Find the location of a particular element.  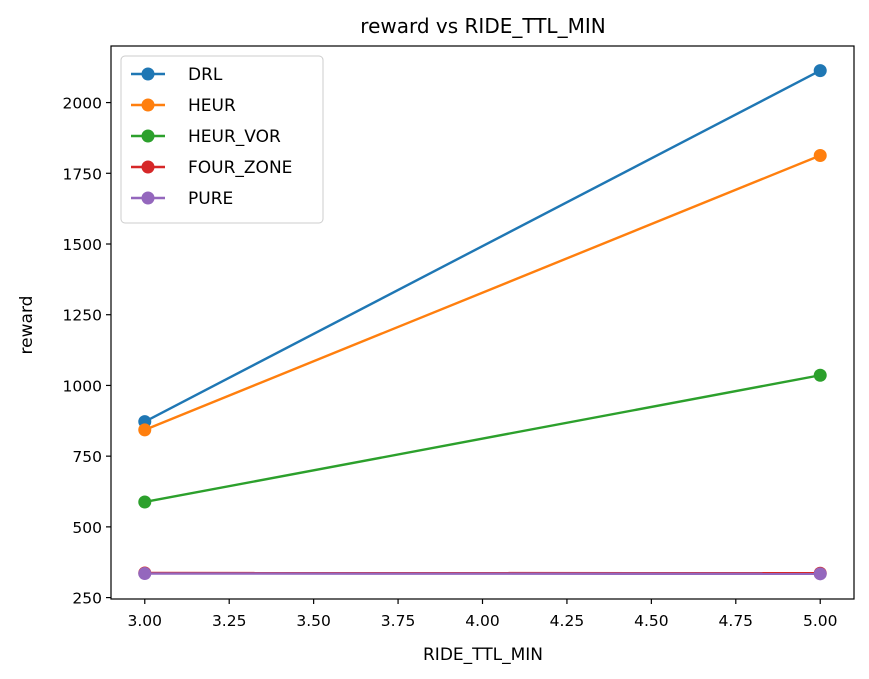

series-line is located at coordinates (482, 439).